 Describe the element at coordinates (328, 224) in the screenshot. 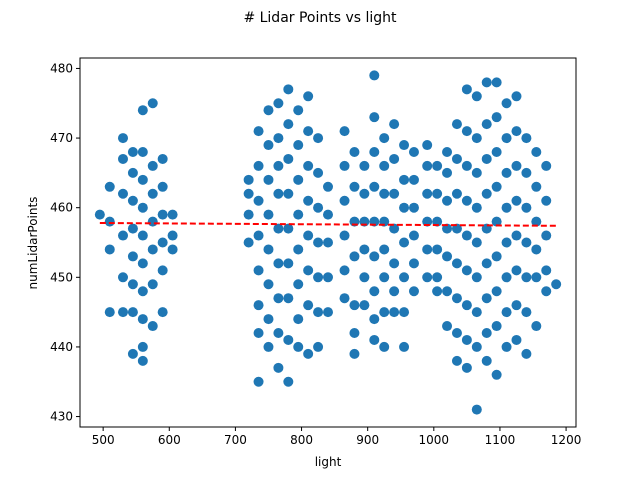

I see `trend-layer` at that location.